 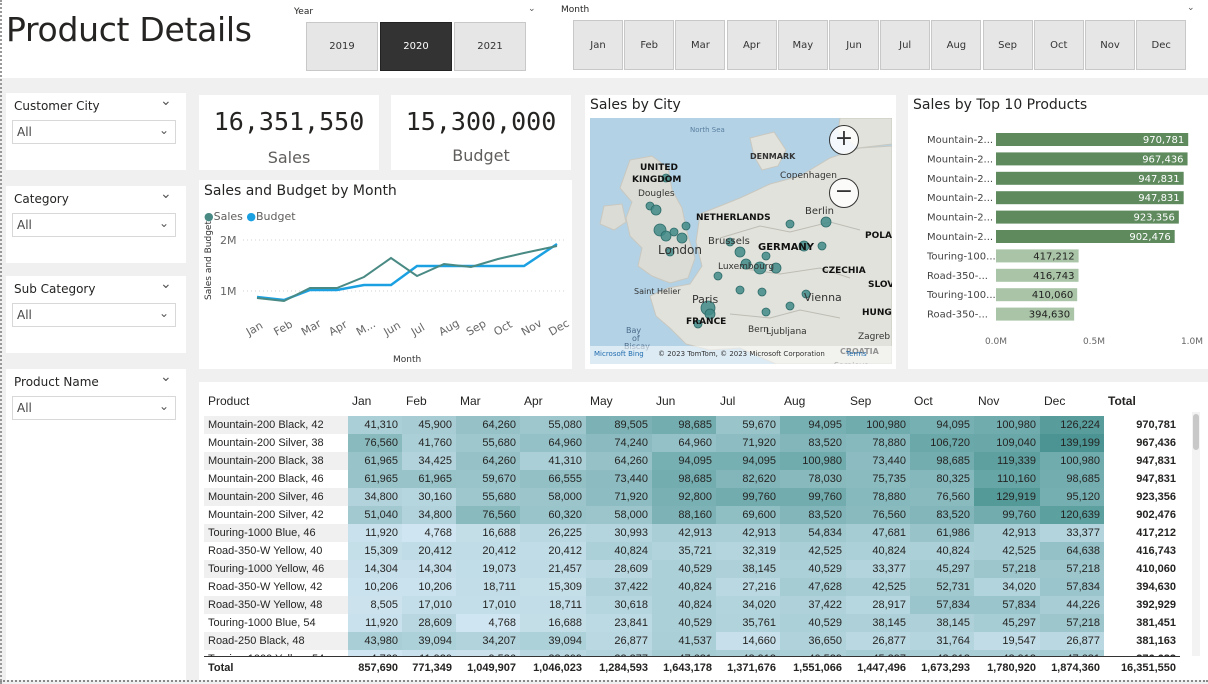 What do you see at coordinates (1196, 432) in the screenshot?
I see `matrix-scrollbar-thumb` at bounding box center [1196, 432].